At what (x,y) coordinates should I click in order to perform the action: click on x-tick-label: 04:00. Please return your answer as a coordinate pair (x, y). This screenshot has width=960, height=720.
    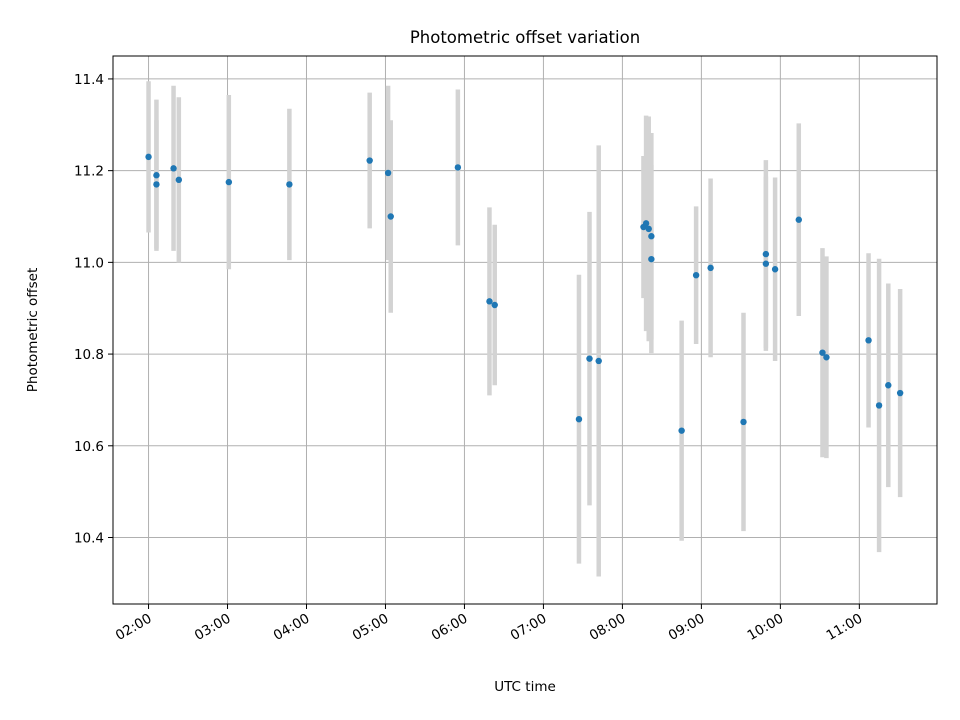
    Looking at the image, I should click on (292, 627).